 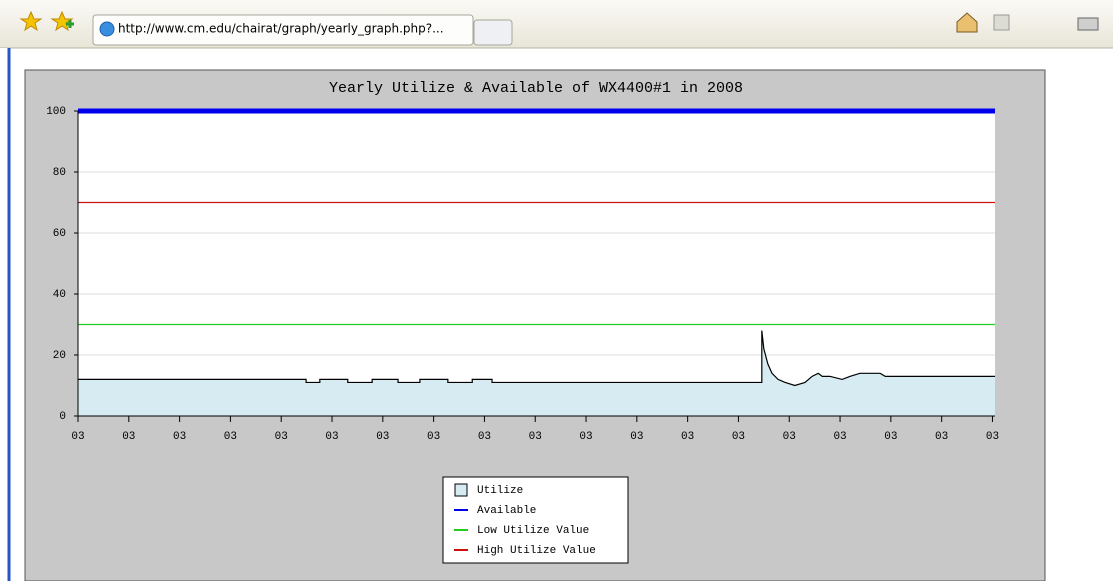 What do you see at coordinates (59, 234) in the screenshot?
I see `y-tick-label: 60` at bounding box center [59, 234].